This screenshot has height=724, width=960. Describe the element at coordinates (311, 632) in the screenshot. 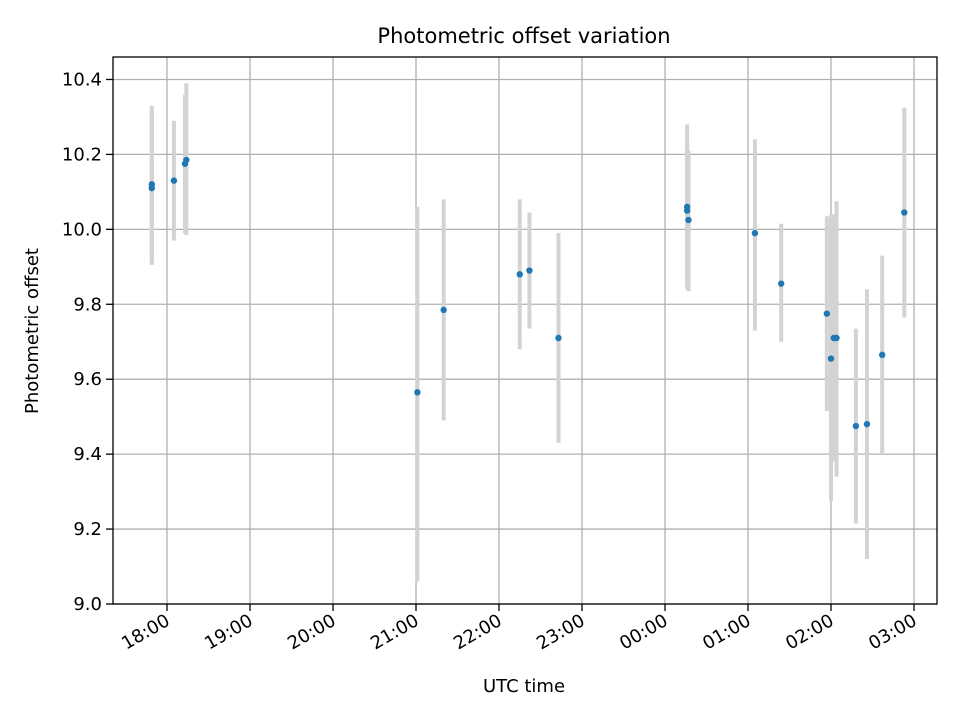

I see `x-tick-label: 20:00` at that location.